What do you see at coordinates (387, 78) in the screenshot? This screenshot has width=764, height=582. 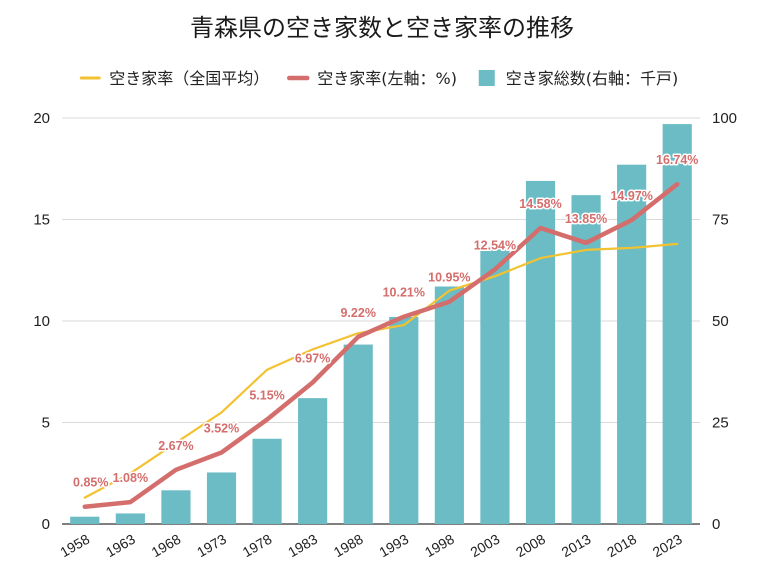 I see `legend-label: 空き家率(左軸：%)` at bounding box center [387, 78].